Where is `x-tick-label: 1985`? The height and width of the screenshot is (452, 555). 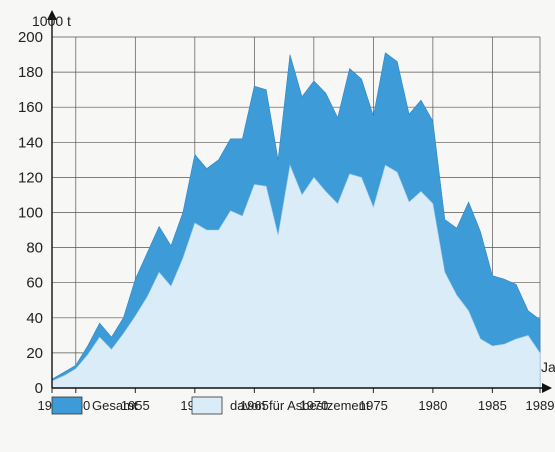 x-tick-label: 1985 is located at coordinates (492, 405).